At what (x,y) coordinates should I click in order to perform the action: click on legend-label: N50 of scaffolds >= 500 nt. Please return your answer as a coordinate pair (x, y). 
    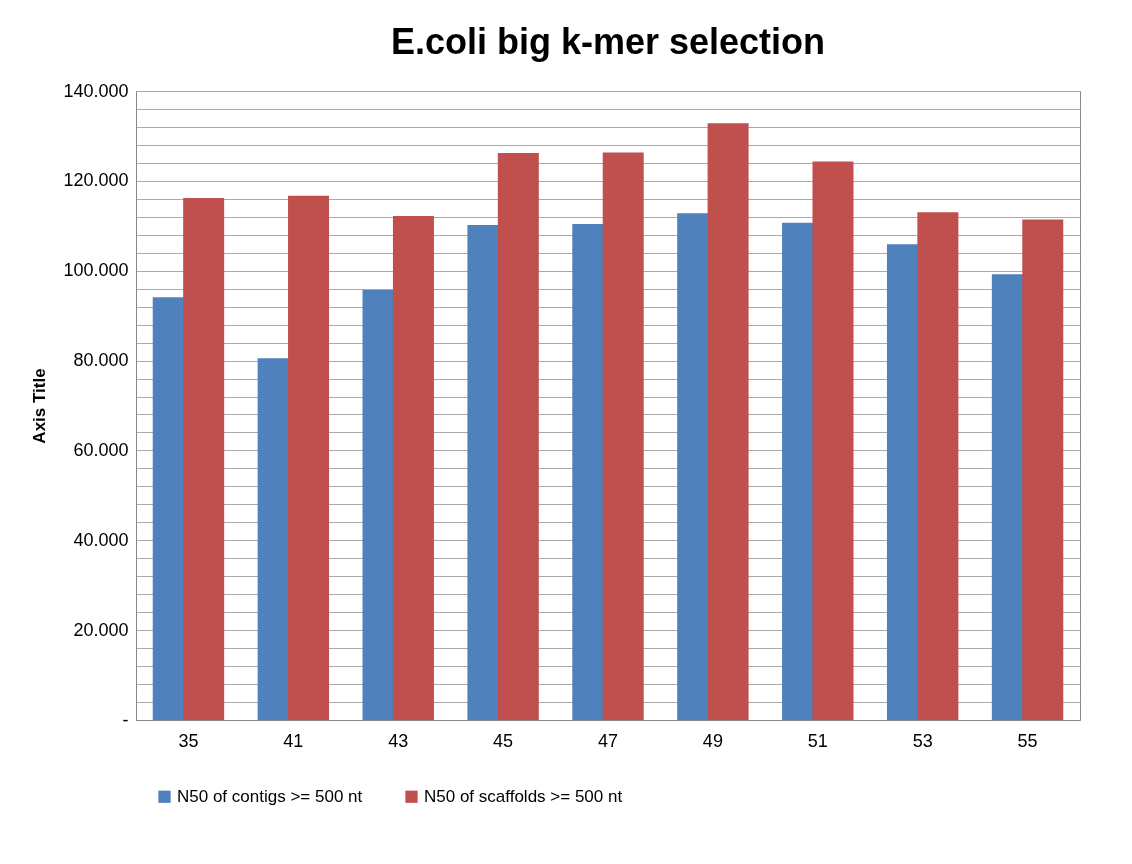
    Looking at the image, I should click on (523, 796).